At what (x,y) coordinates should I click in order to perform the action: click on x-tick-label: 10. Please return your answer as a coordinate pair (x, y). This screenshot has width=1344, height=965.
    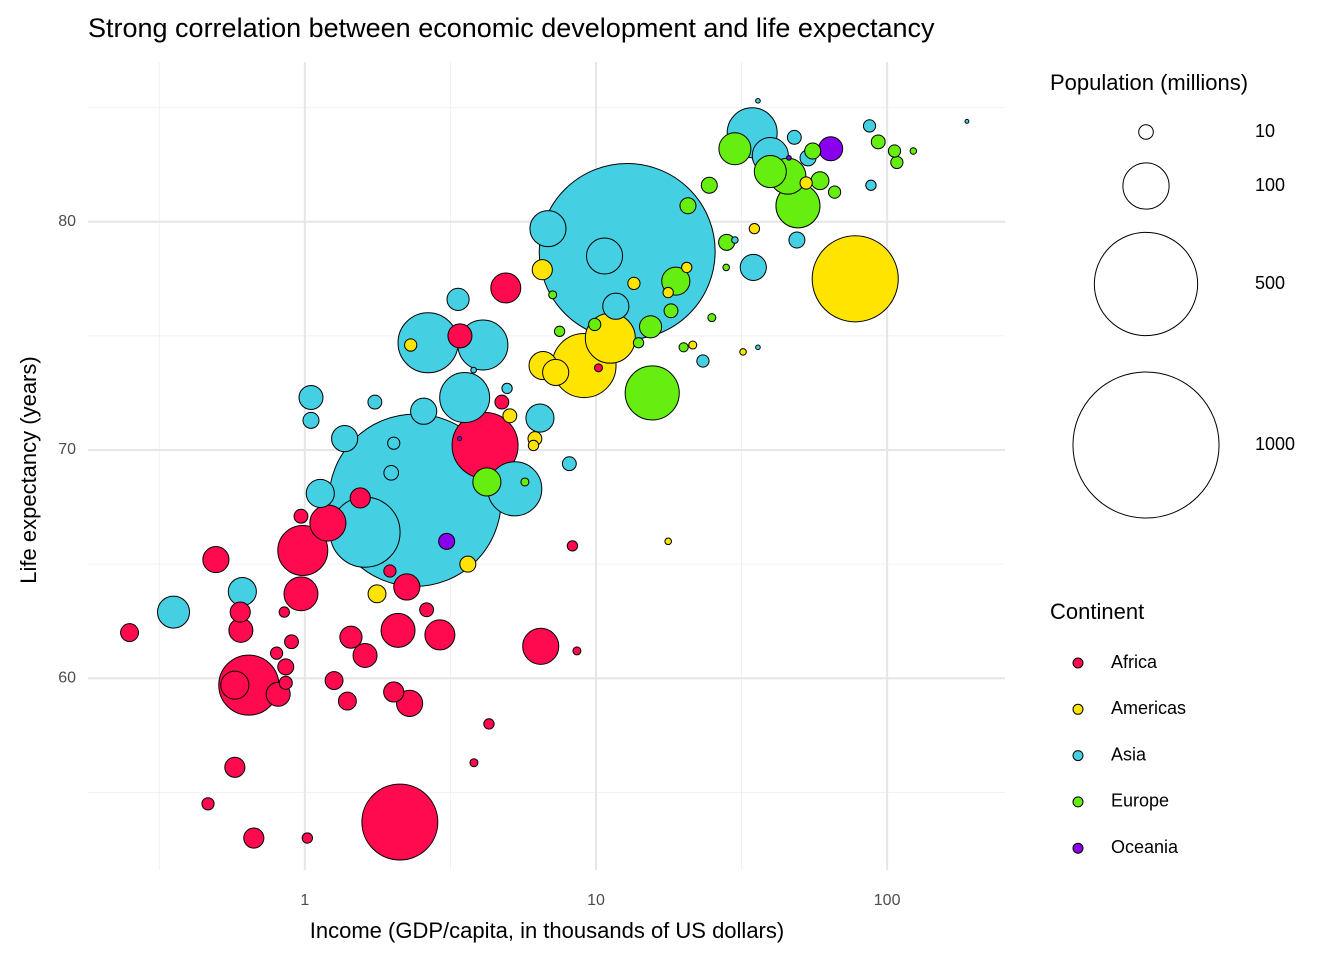
    Looking at the image, I should click on (596, 900).